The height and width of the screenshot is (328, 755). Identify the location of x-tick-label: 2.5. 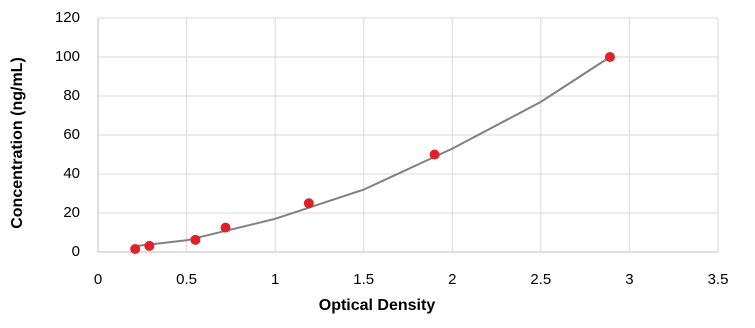
(540, 279).